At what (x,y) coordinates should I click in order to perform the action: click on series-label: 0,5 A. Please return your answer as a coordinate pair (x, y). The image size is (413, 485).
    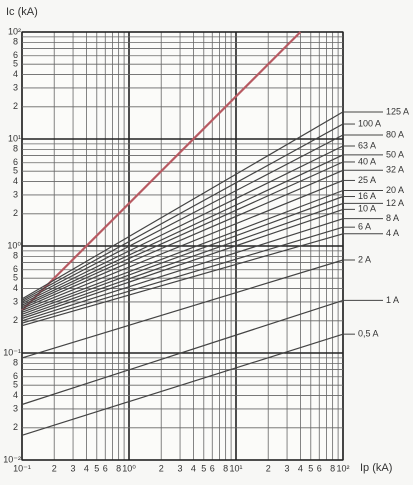
    Looking at the image, I should click on (368, 334).